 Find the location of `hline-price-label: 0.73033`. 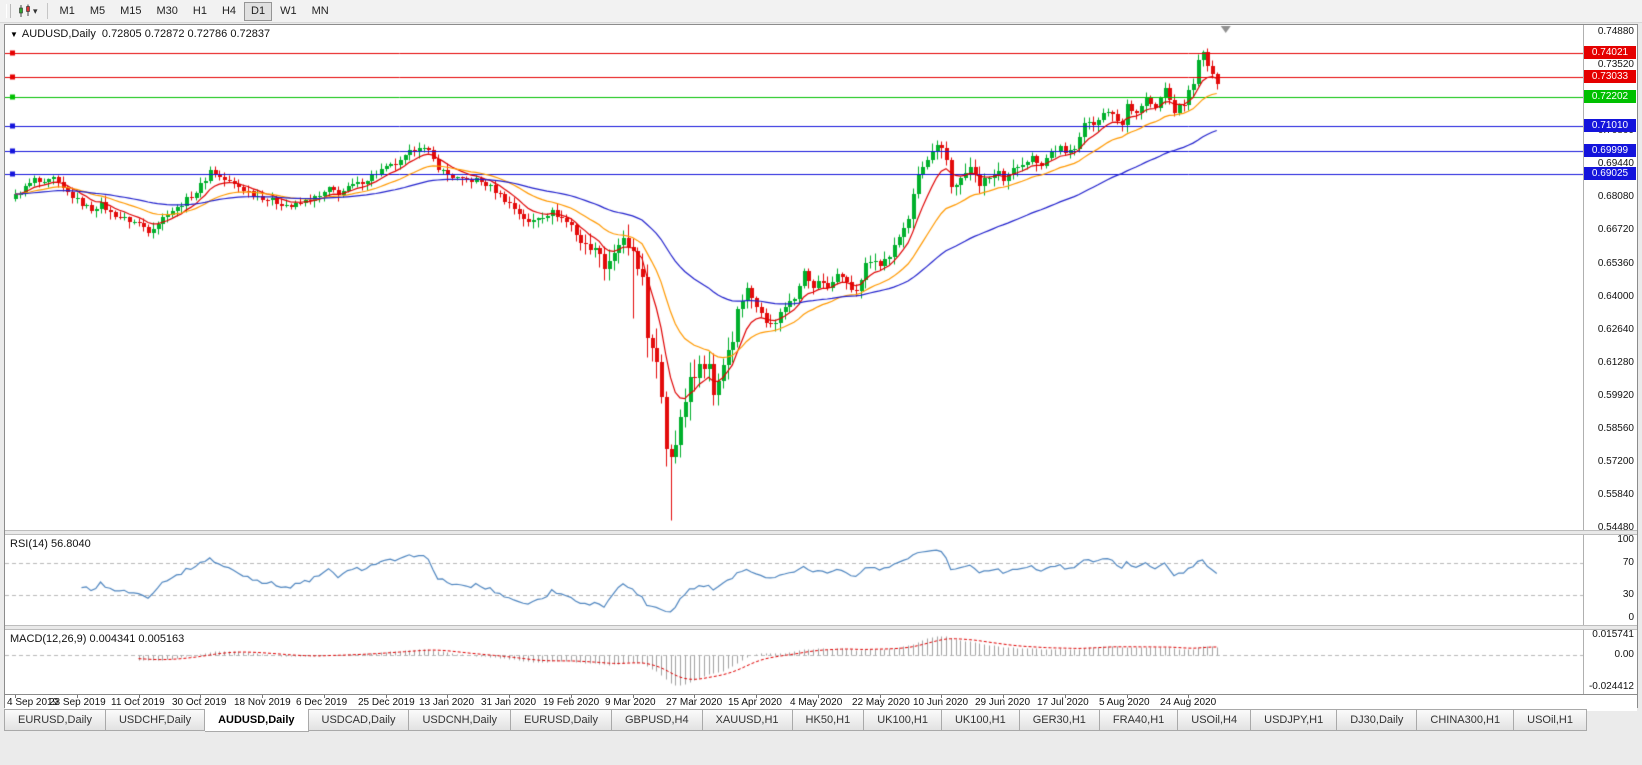

hline-price-label: 0.73033 is located at coordinates (1610, 76).